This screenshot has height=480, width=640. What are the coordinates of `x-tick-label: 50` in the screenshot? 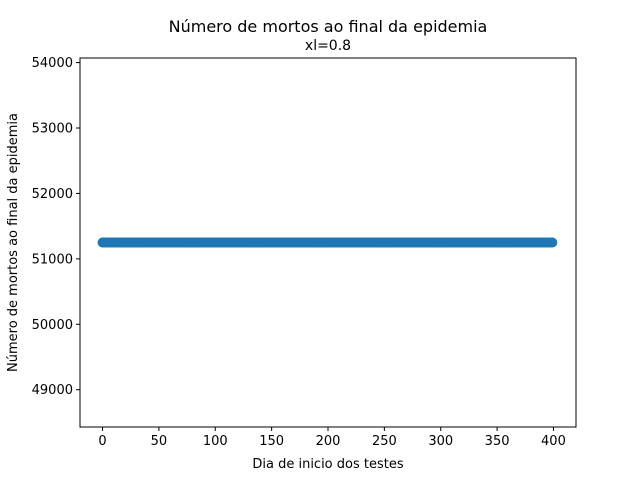 It's located at (159, 441).